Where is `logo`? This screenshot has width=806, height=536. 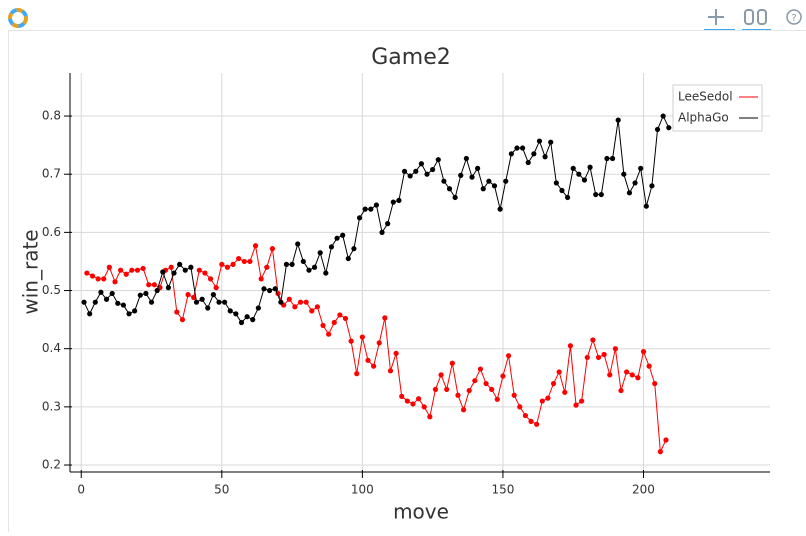 logo is located at coordinates (18, 18).